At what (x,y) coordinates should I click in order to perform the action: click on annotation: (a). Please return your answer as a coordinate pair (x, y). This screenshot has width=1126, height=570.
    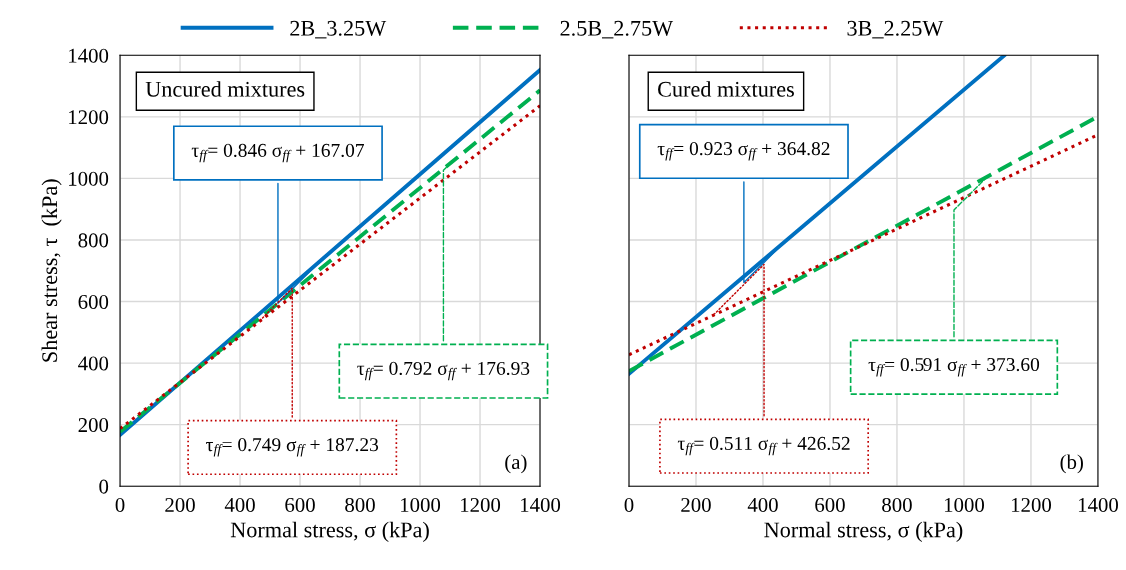
    Looking at the image, I should click on (516, 464).